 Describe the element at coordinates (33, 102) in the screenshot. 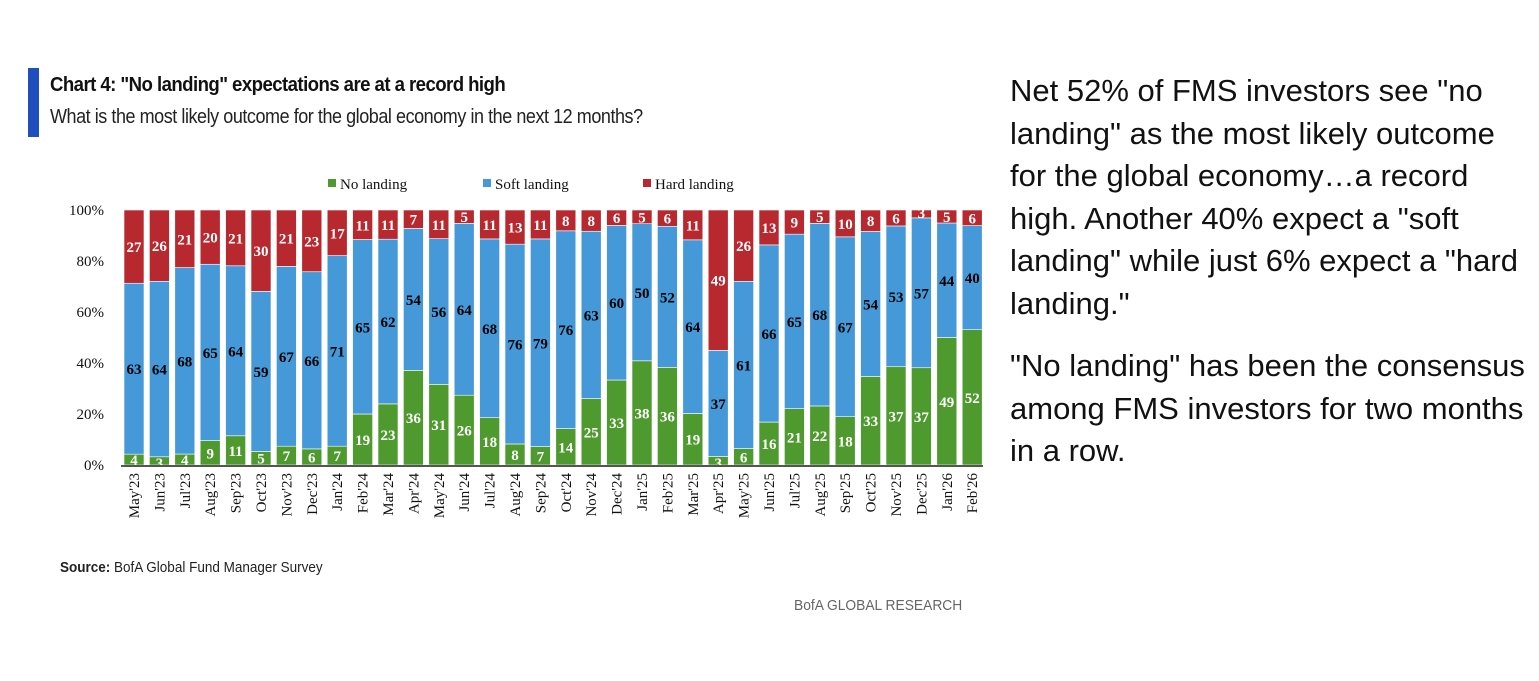

I see `title-accent-bar` at that location.